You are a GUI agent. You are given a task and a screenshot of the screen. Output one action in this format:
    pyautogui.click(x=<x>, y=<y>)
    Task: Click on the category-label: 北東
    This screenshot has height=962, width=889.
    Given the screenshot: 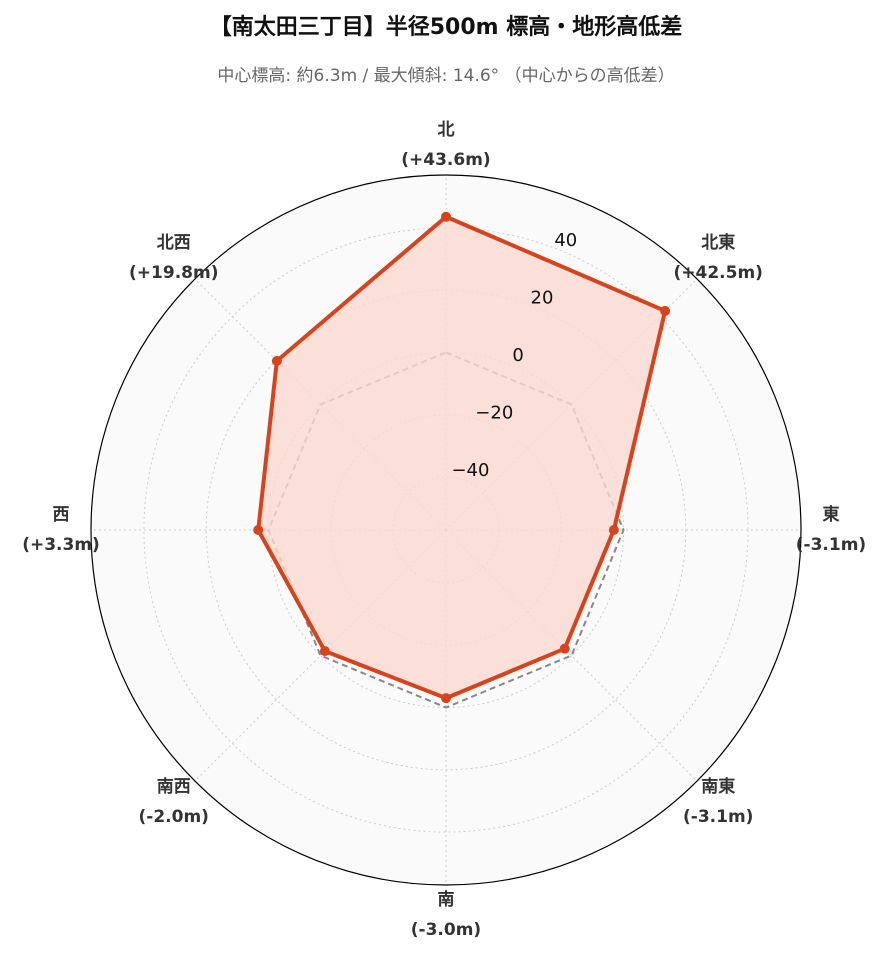 What is the action you would take?
    pyautogui.click(x=718, y=242)
    